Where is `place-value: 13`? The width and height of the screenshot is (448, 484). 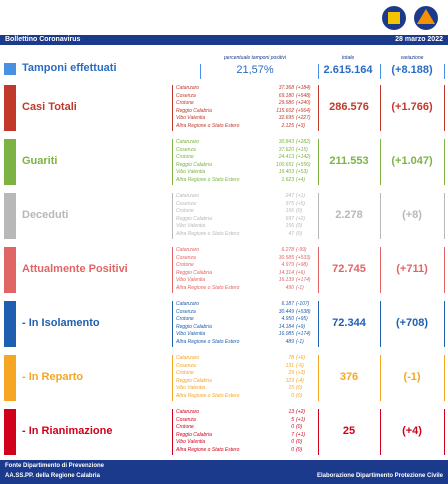
place-value: 13 is located at coordinates (291, 412).